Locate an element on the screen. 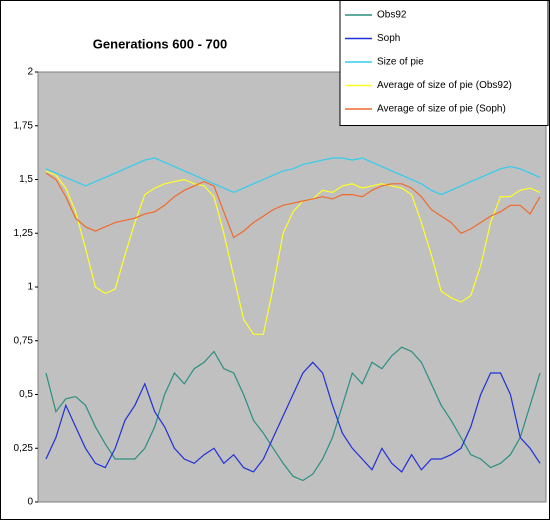 Image resolution: width=550 pixels, height=520 pixels. y-tick-label: 1,25 is located at coordinates (24, 233).